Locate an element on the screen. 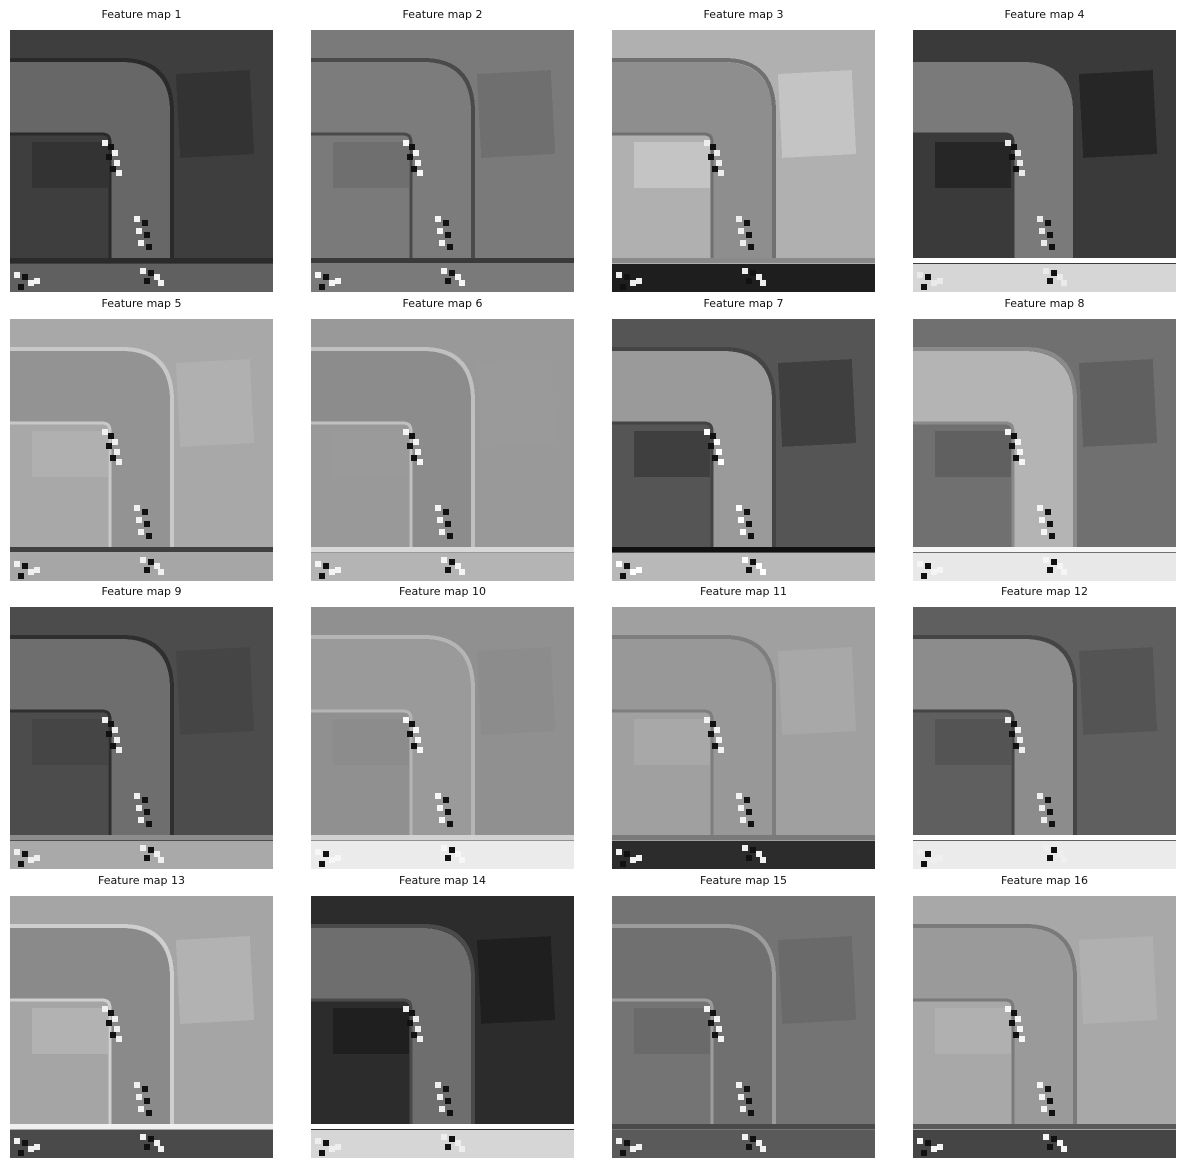 The image size is (1184, 1164). feature-map-panel: Feature map 5 is located at coordinates (141, 438).